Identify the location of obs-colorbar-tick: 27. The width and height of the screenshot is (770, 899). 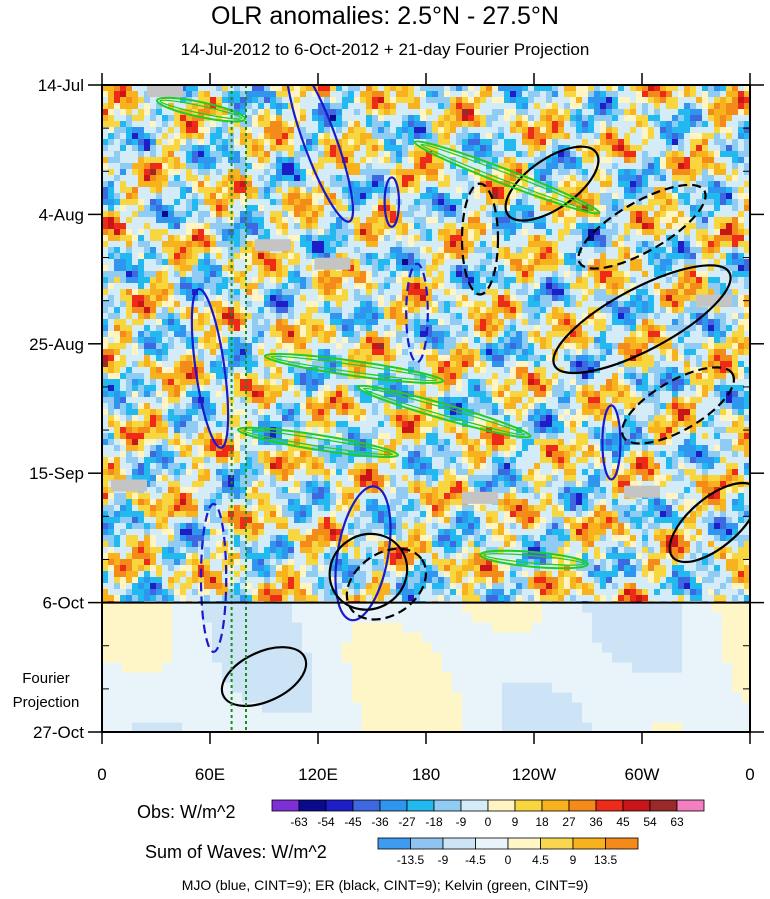
(569, 822).